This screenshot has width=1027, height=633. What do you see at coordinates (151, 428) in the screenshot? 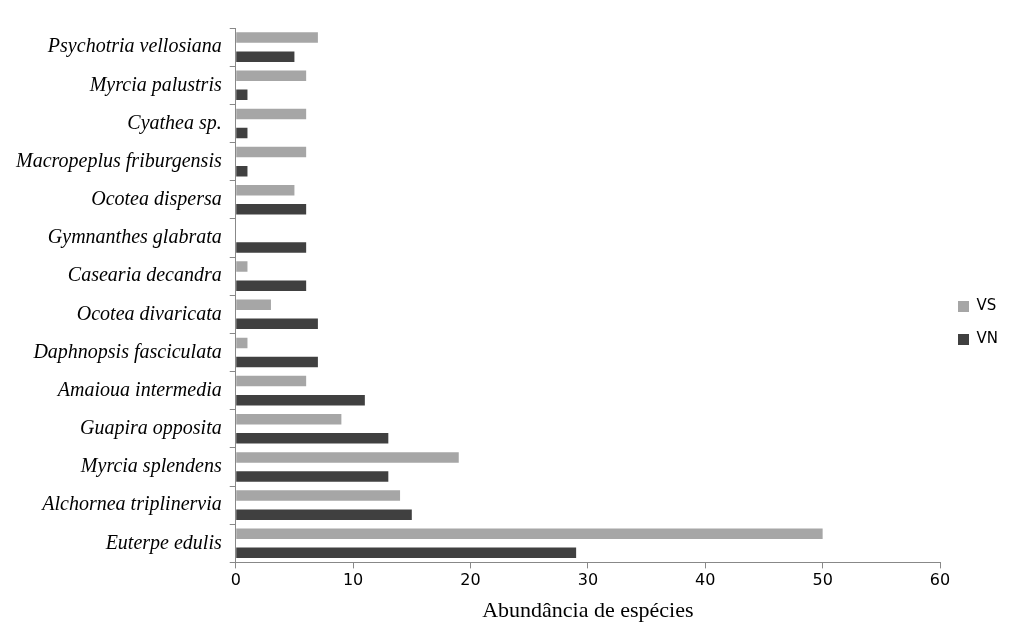
I see `y-tick-label: Guapira opposita` at bounding box center [151, 428].